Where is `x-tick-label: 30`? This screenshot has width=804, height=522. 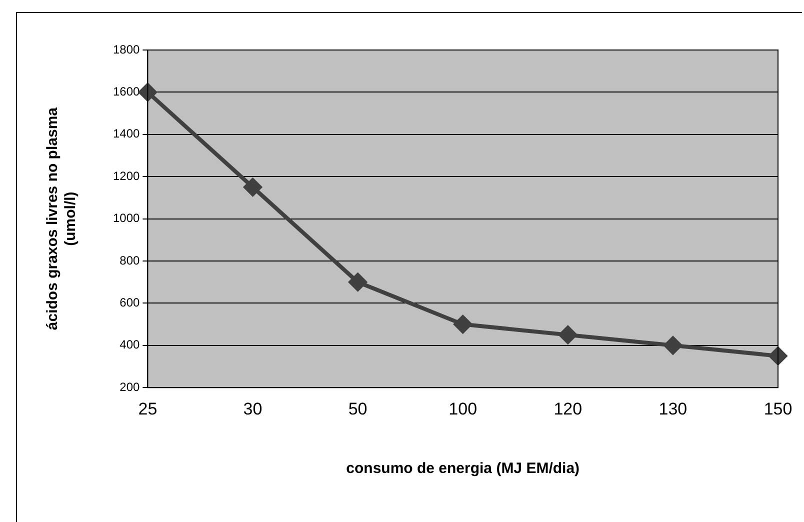 x-tick-label: 30 is located at coordinates (252, 408).